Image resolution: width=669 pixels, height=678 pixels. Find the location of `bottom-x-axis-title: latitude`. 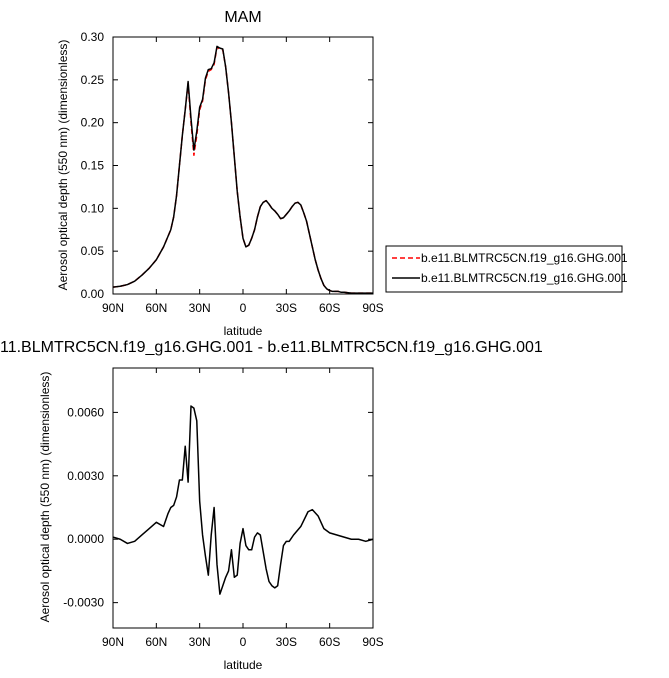

bottom-x-axis-title: latitude is located at coordinates (243, 665).